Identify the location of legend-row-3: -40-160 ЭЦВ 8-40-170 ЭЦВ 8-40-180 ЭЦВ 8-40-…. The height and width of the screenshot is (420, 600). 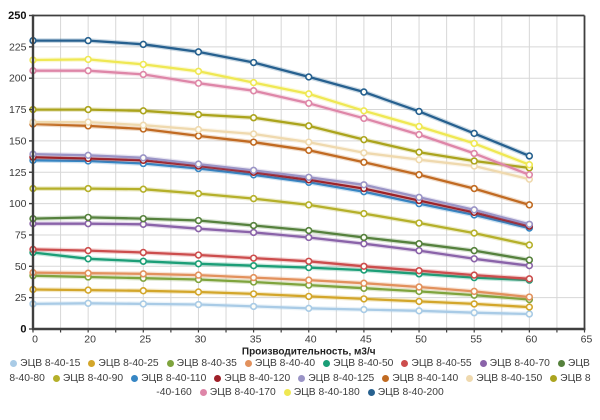
(299, 392).